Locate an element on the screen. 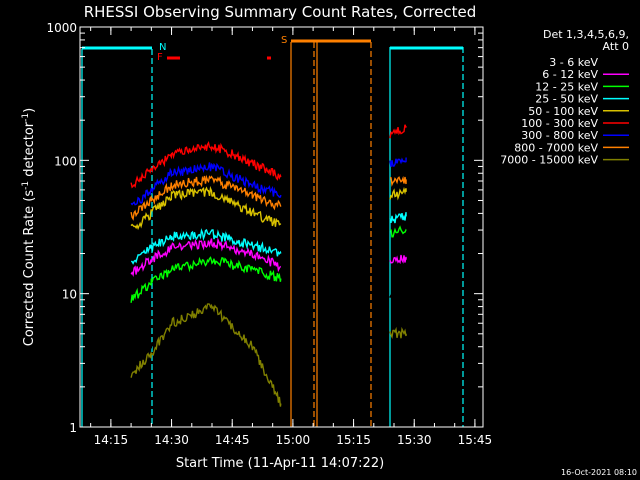 The image size is (640, 480). series-6-12-kev is located at coordinates (268, 257).